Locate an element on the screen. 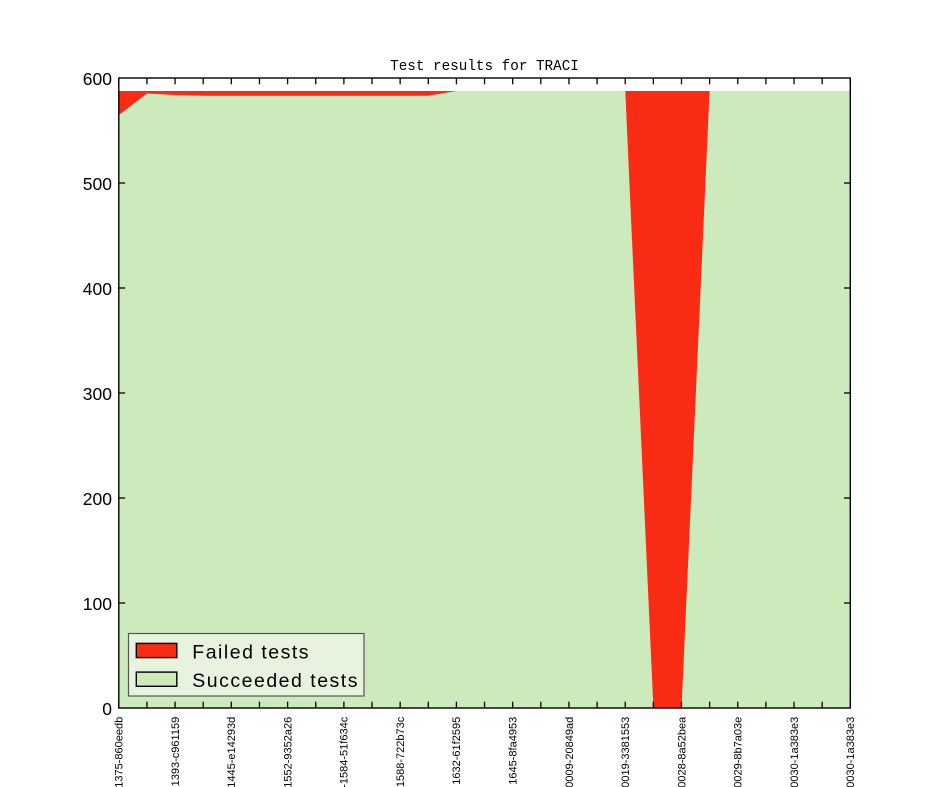 The height and width of the screenshot is (787, 944). svg-text: 0028-8a52bea is located at coordinates (682, 751).